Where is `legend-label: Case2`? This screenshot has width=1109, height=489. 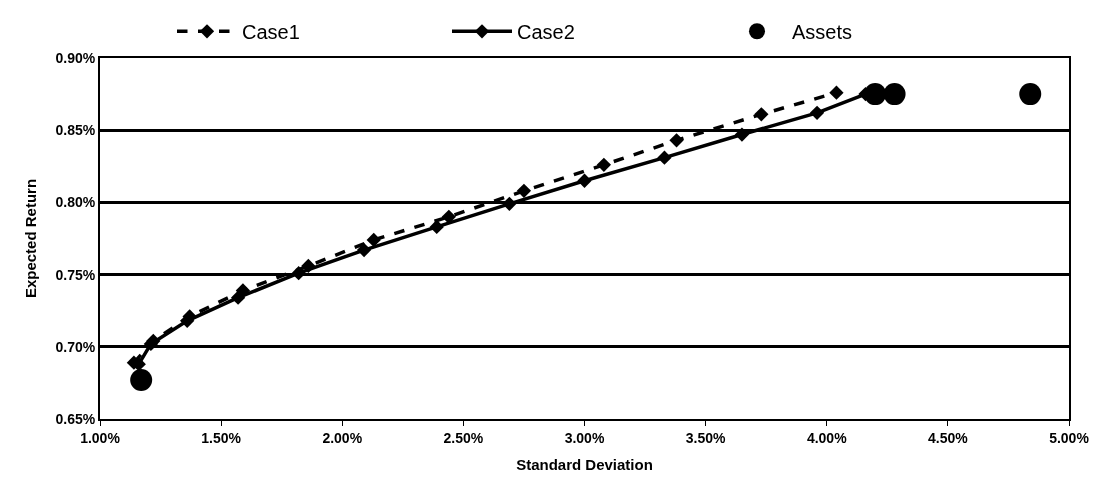 legend-label: Case2 is located at coordinates (546, 32).